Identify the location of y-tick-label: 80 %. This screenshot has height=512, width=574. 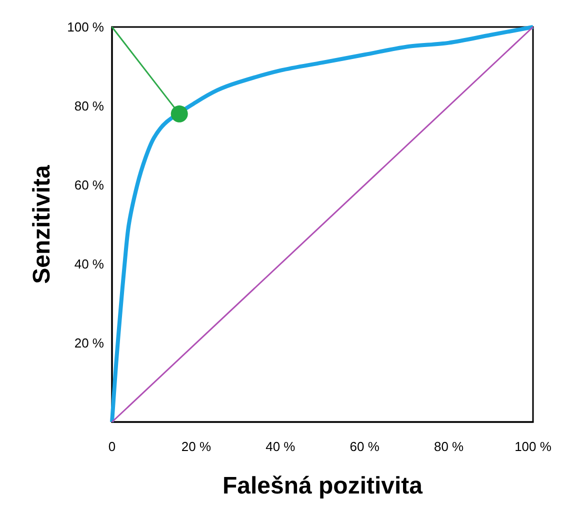
(89, 106).